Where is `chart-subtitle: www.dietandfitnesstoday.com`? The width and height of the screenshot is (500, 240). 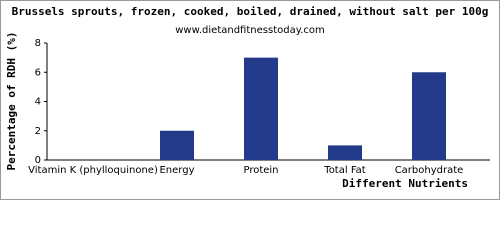
chart-subtitle: www.dietandfitnesstoday.com is located at coordinates (249, 30).